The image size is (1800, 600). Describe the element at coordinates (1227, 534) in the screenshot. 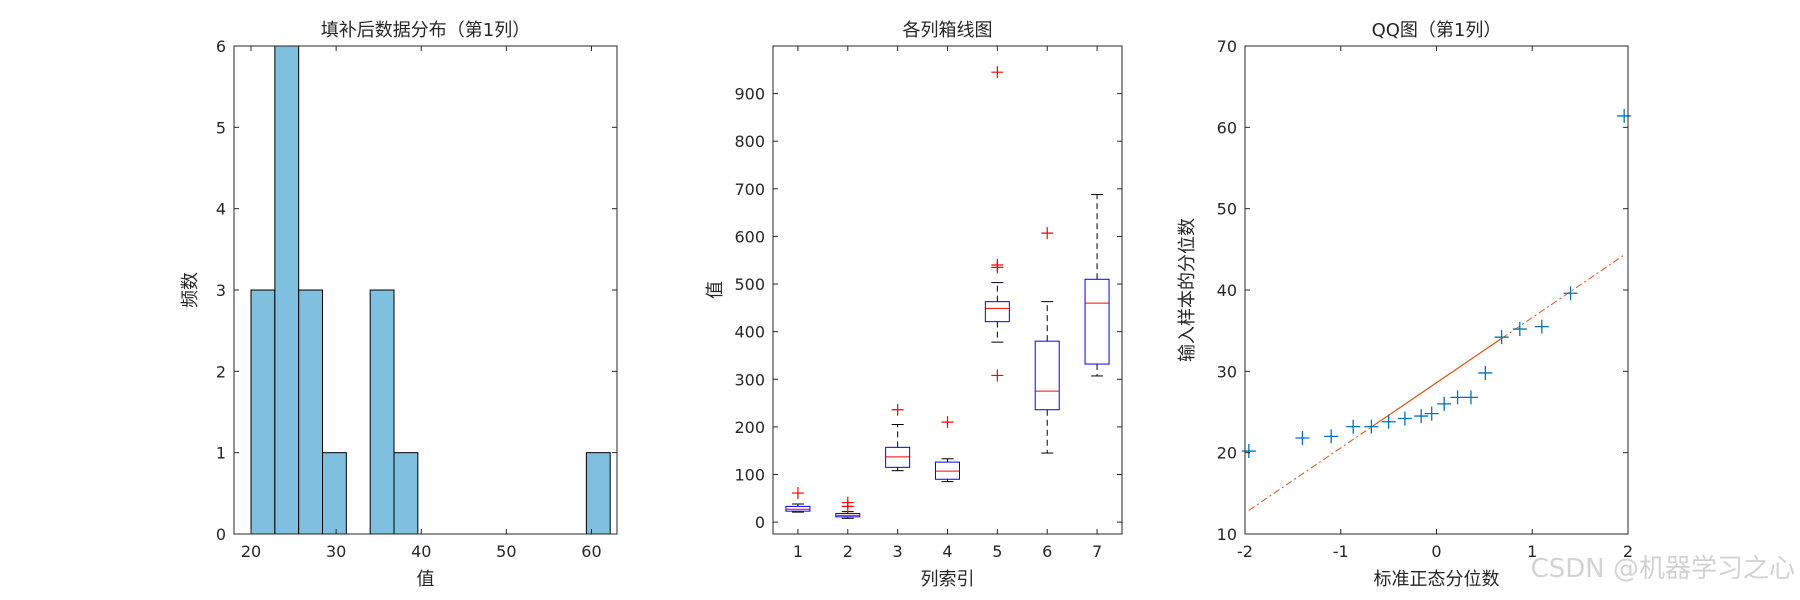

I see `qq-y-tick-label: 10` at that location.